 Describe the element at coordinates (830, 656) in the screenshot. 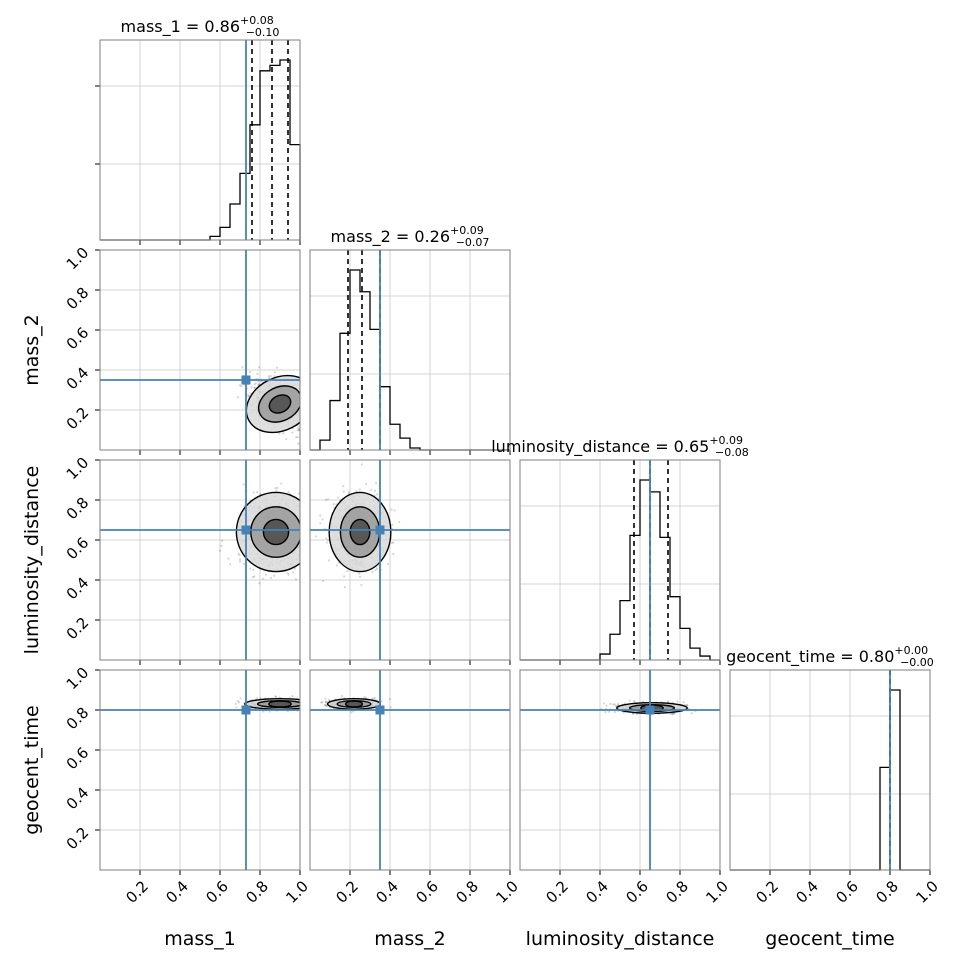

I see `panel-title-geocent_time: geocent_time = 0.80+0.00 −0.00` at that location.